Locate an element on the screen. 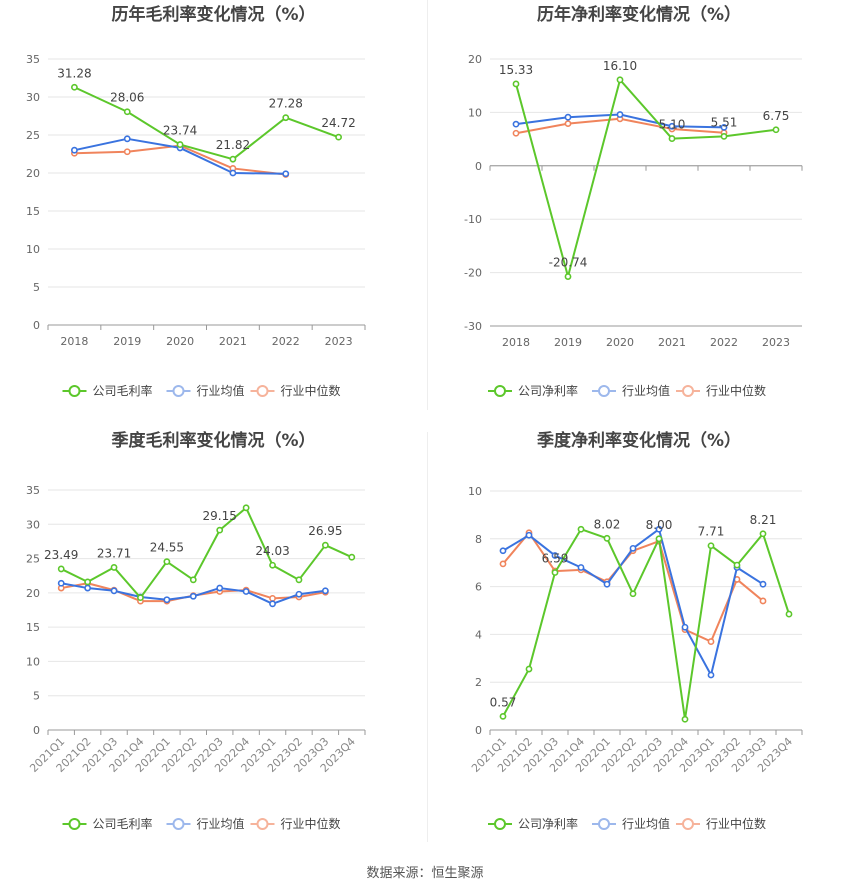 The width and height of the screenshot is (850, 891). x-tick-label: 2018 is located at coordinates (74, 341).